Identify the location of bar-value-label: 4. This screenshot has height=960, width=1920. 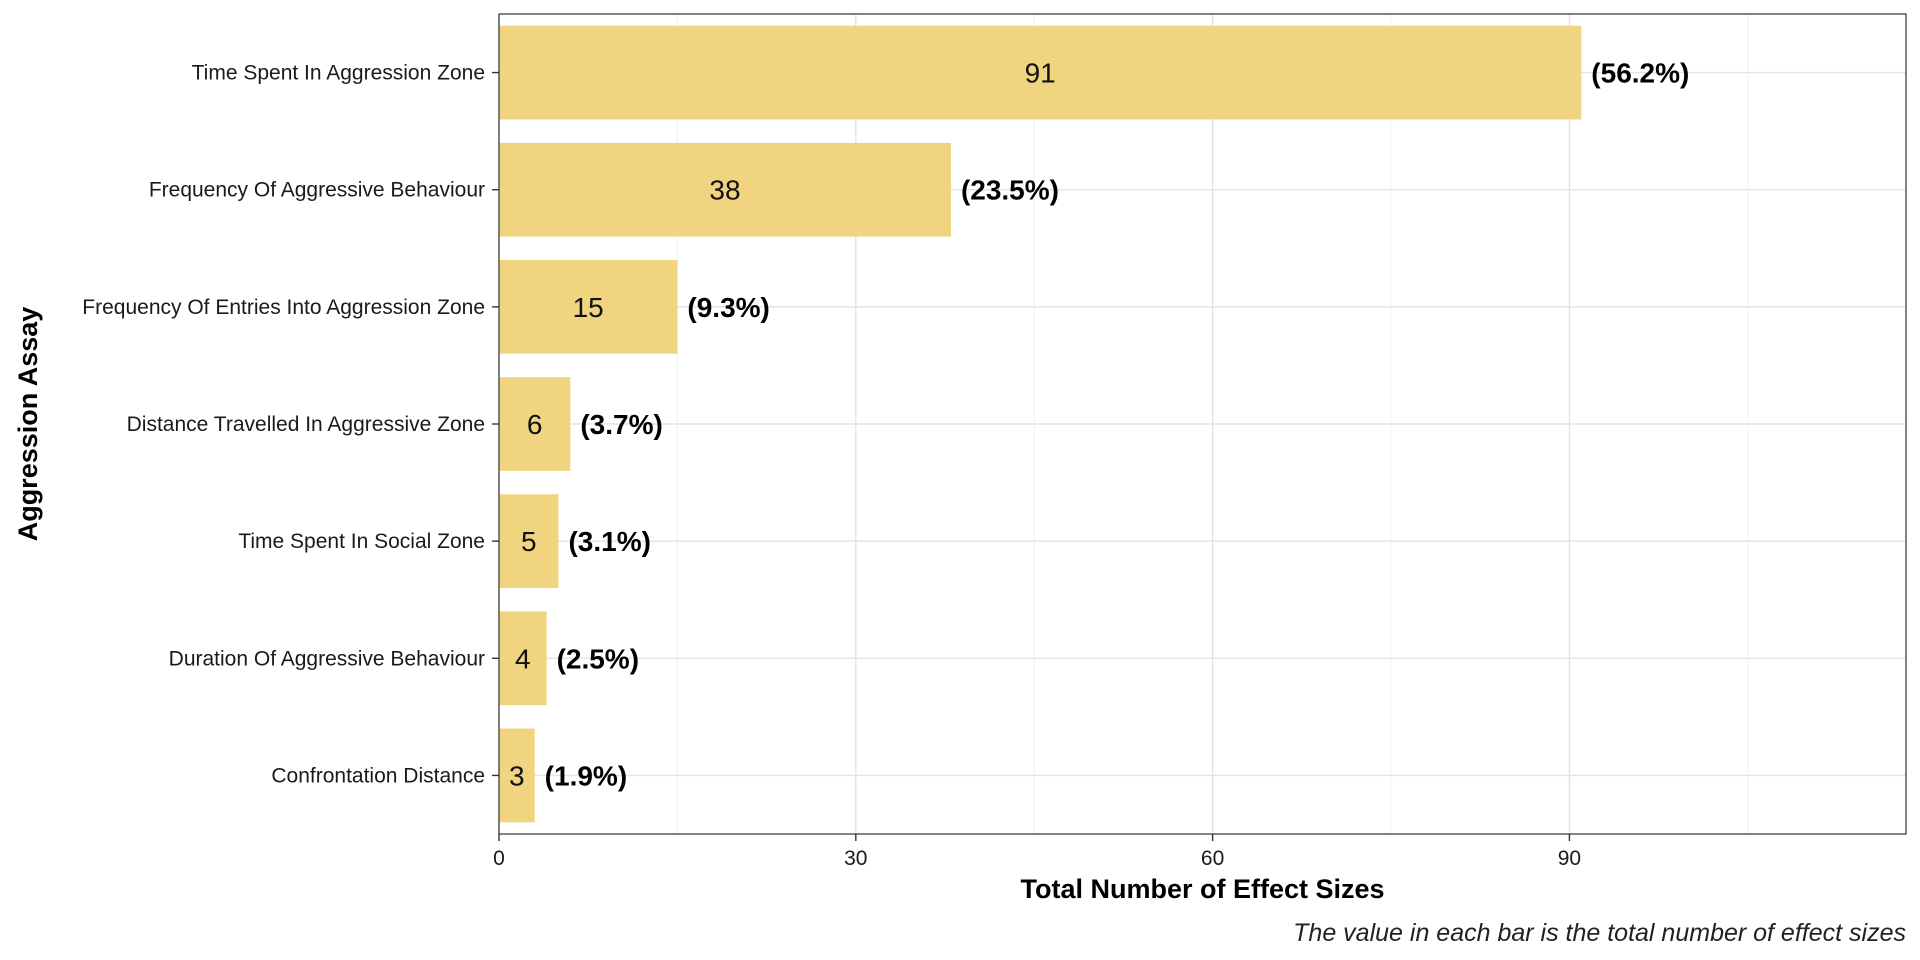
(523, 658).